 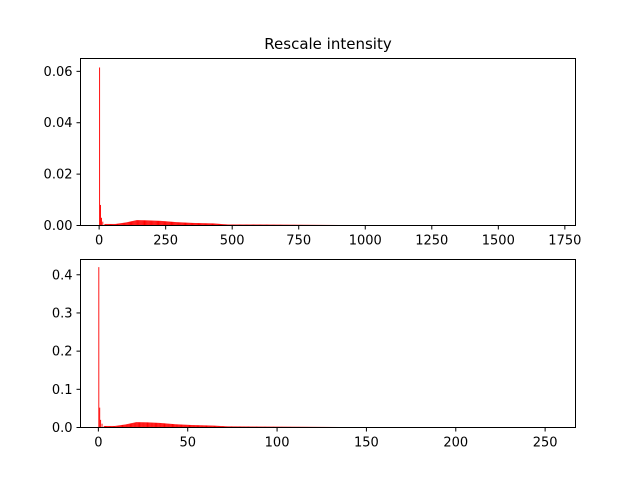 I want to click on bottom-histogram-y-tick-label: 0.2, so click(x=62, y=352).